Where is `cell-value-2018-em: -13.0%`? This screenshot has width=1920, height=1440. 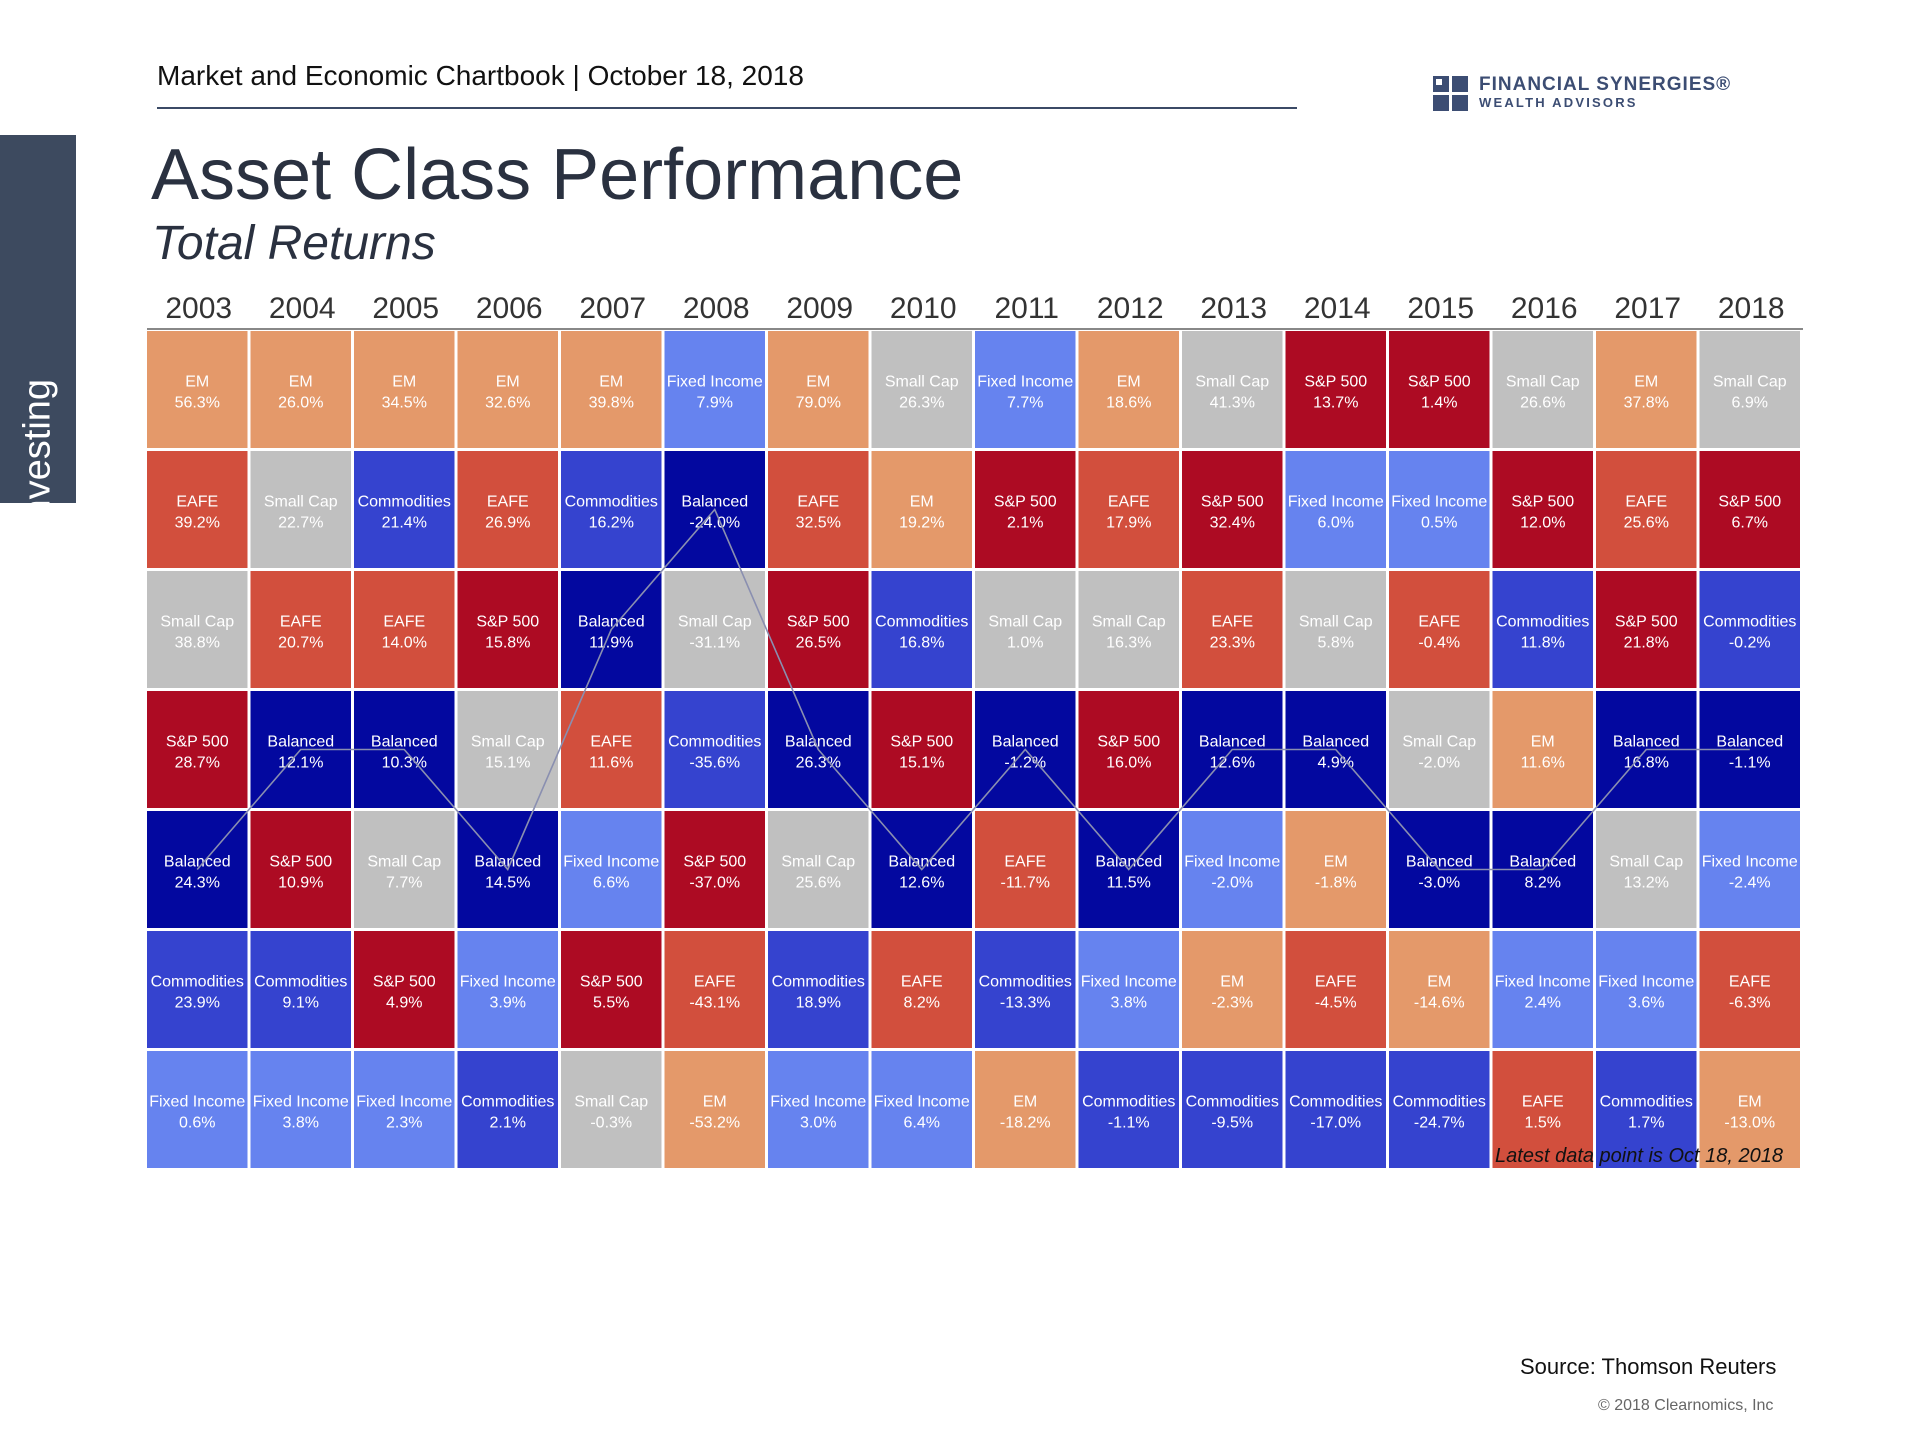 cell-value-2018-em: -13.0% is located at coordinates (1749, 1123).